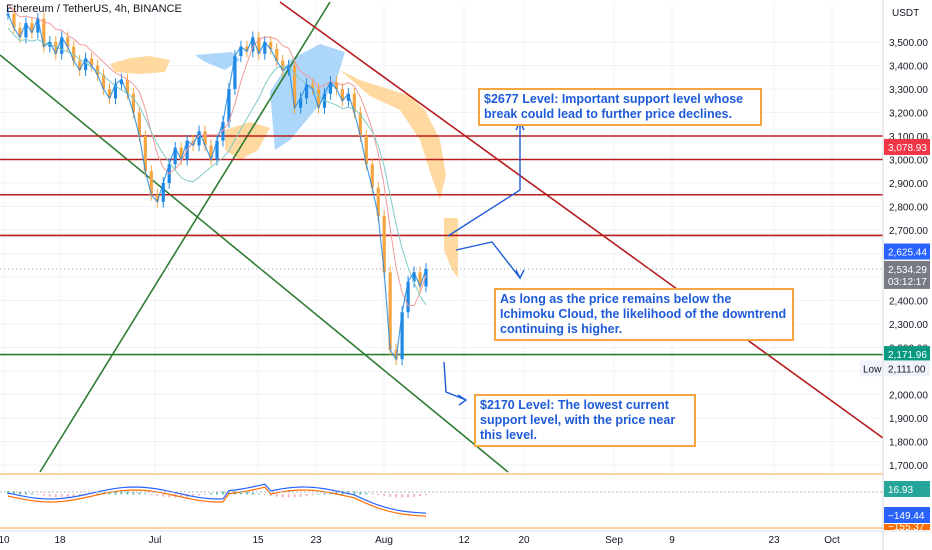 The height and width of the screenshot is (550, 932). What do you see at coordinates (908, 114) in the screenshot?
I see `y-tick-label: 3,200.00` at bounding box center [908, 114].